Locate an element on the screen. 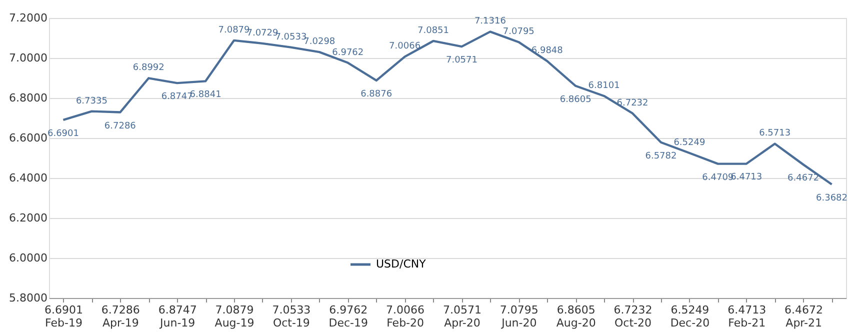 This screenshot has width=867, height=334. x-tick-label: 6.9762 Dec-19 is located at coordinates (348, 317).